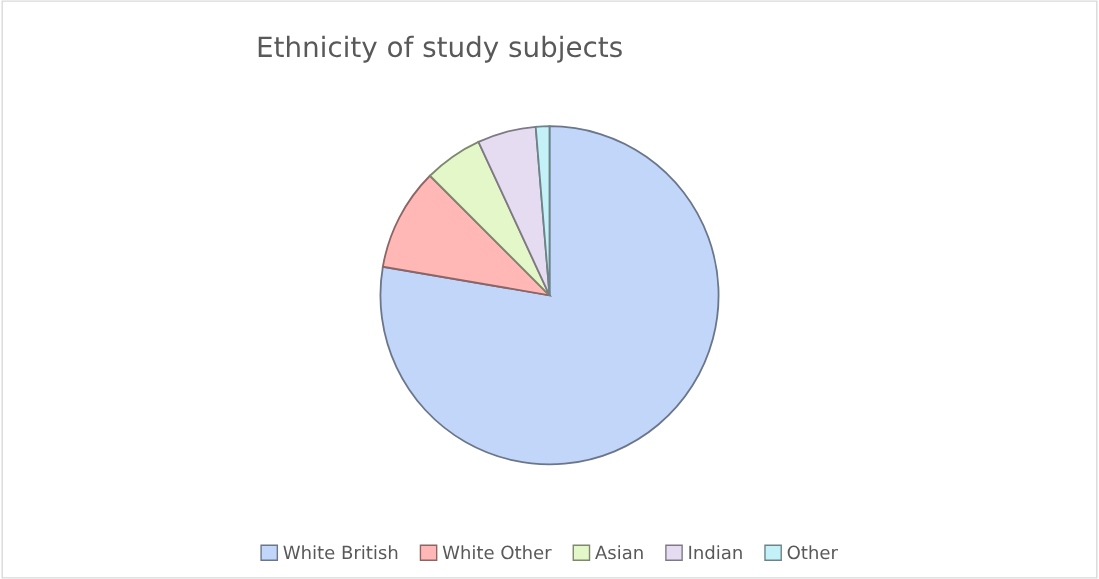 The width and height of the screenshot is (1099, 579). I want to click on chart-title: Ethnicity of study subjects, so click(440, 49).